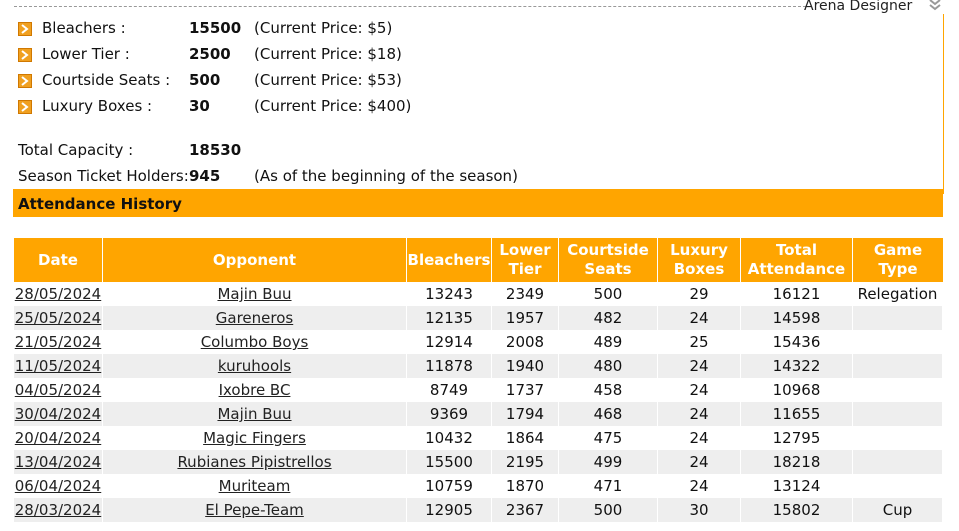 Image resolution: width=959 pixels, height=531 pixels. What do you see at coordinates (699, 510) in the screenshot?
I see `luxury-cell: 30` at bounding box center [699, 510].